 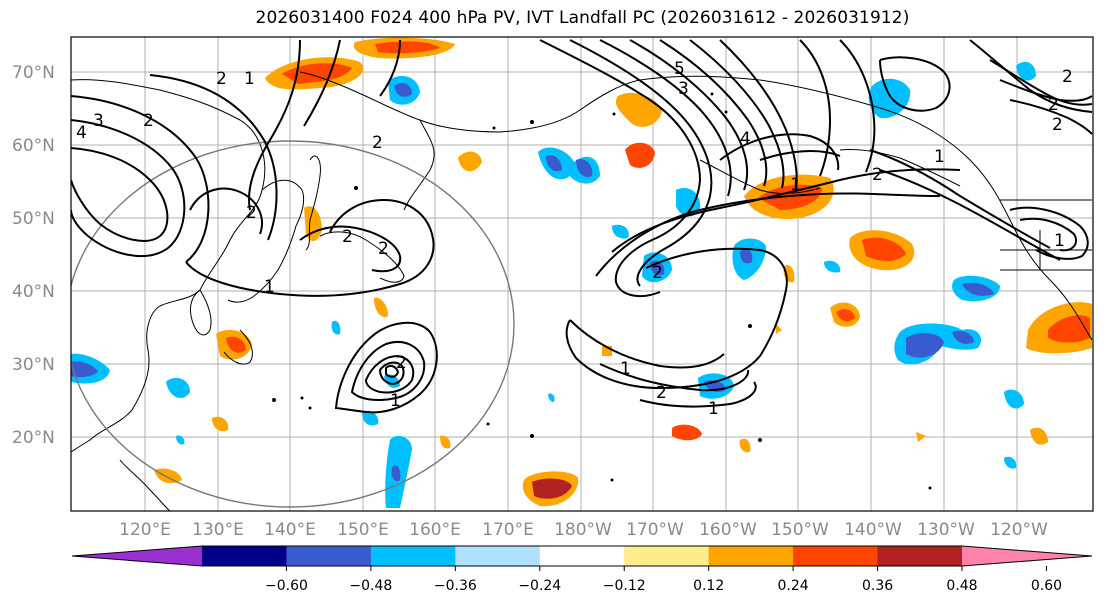 What do you see at coordinates (145, 530) in the screenshot?
I see `lon-label: 120°E` at bounding box center [145, 530].